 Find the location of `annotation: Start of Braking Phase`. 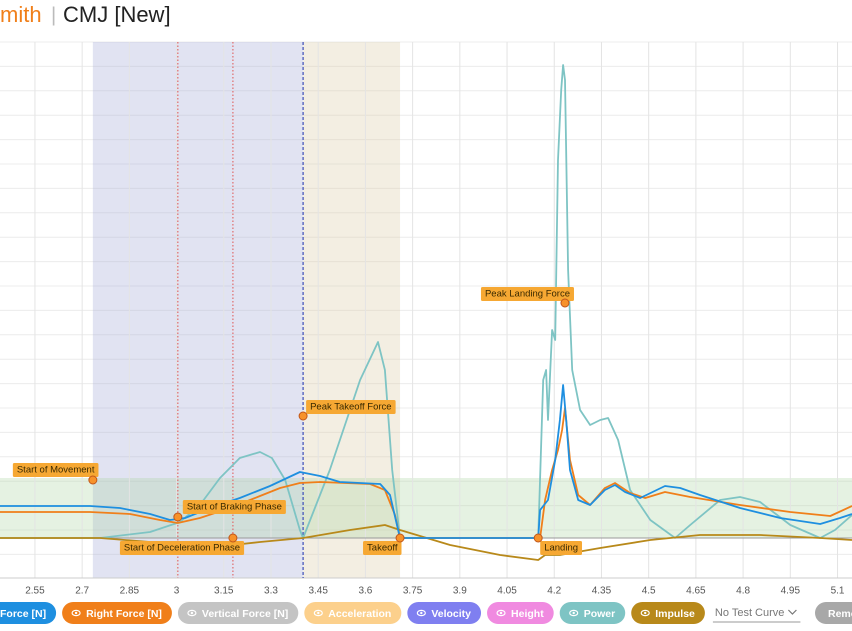

annotation: Start of Braking Phase is located at coordinates (229, 511).